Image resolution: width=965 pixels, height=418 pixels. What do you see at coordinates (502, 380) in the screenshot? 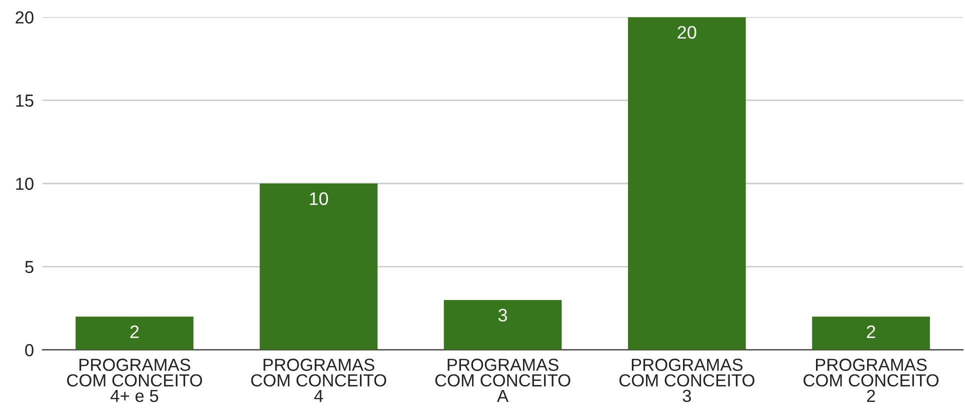
I see `x-tick-label: PROGRAMAS COM CONCEITO A` at bounding box center [502, 380].